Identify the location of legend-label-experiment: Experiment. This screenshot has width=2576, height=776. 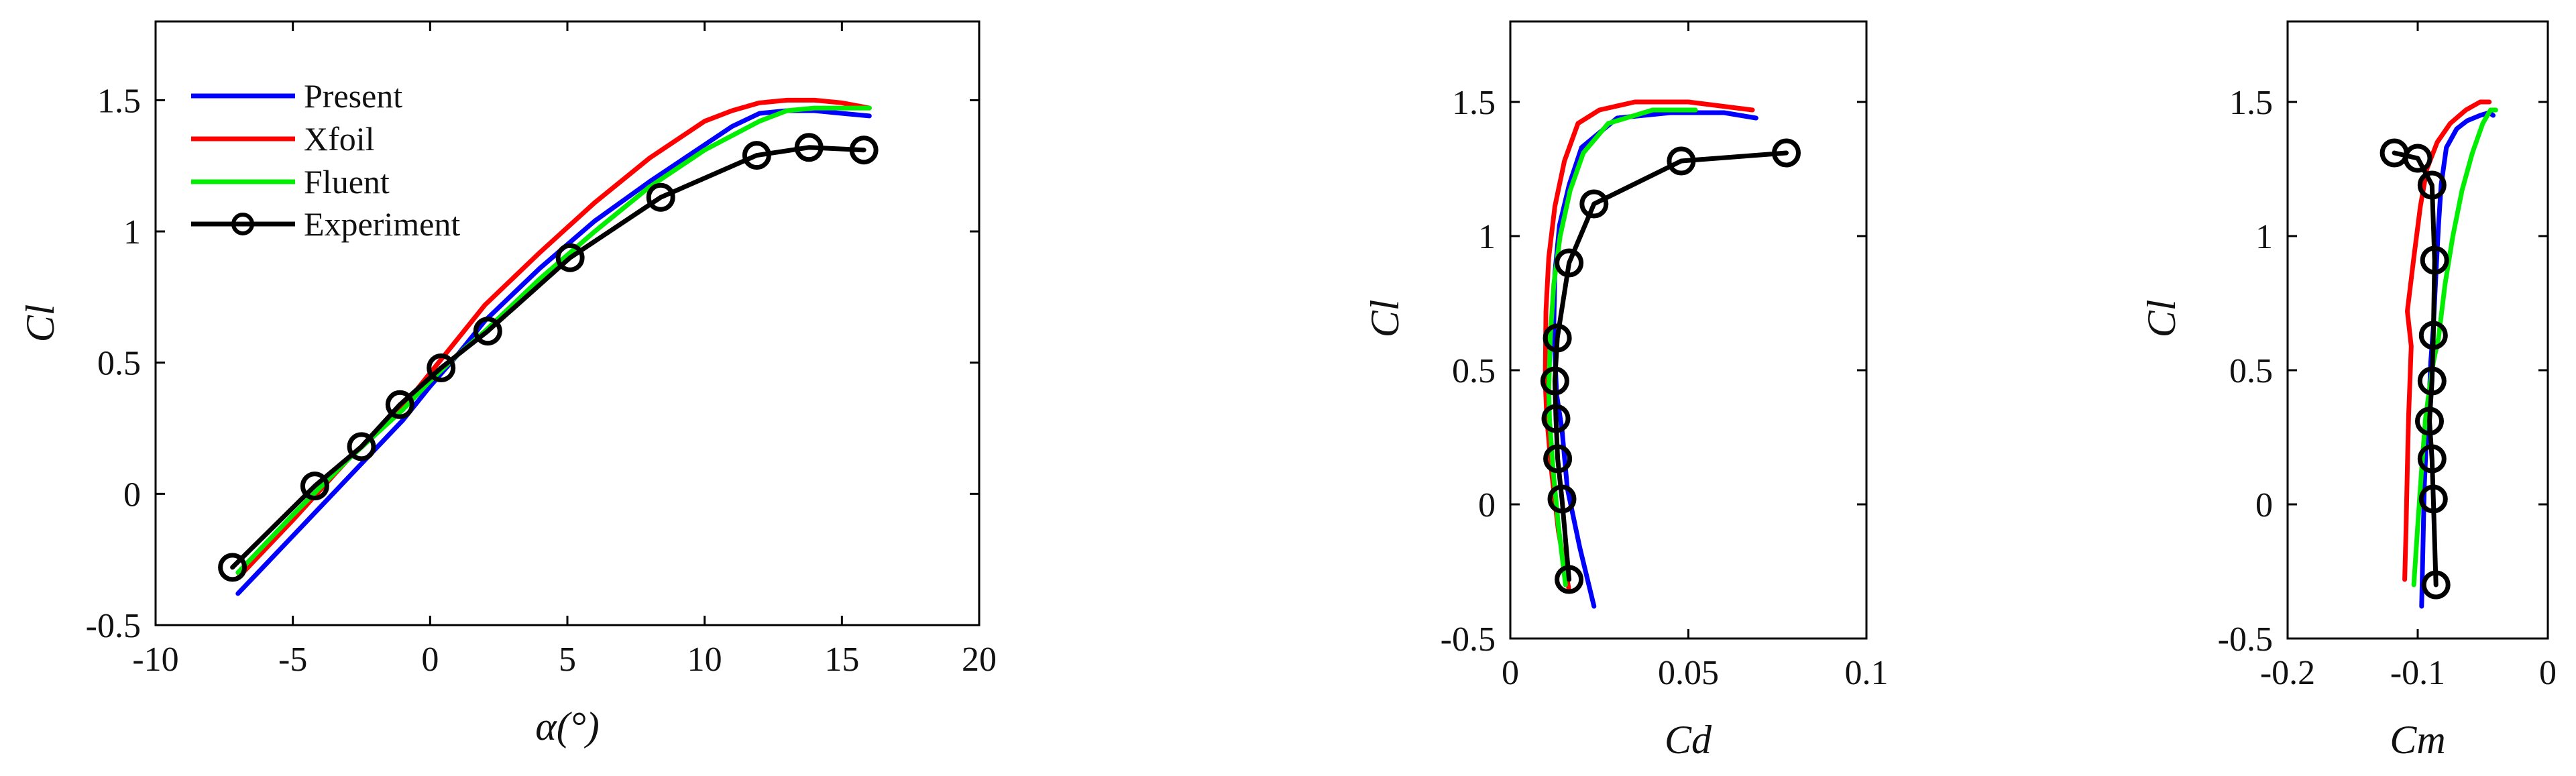
(382, 224).